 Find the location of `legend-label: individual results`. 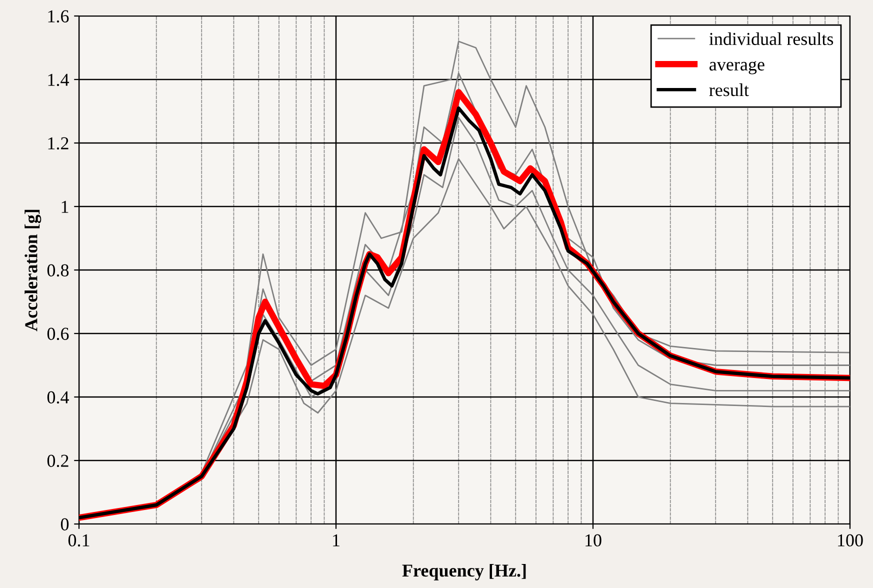

legend-label: individual results is located at coordinates (771, 39).